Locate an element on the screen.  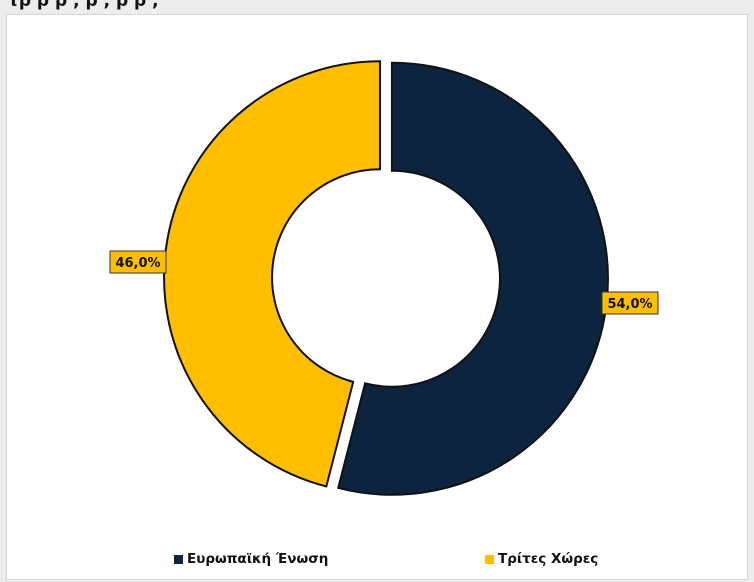
legend-label-eu: Ευρωπαϊκή Ένωση is located at coordinates (258, 559).